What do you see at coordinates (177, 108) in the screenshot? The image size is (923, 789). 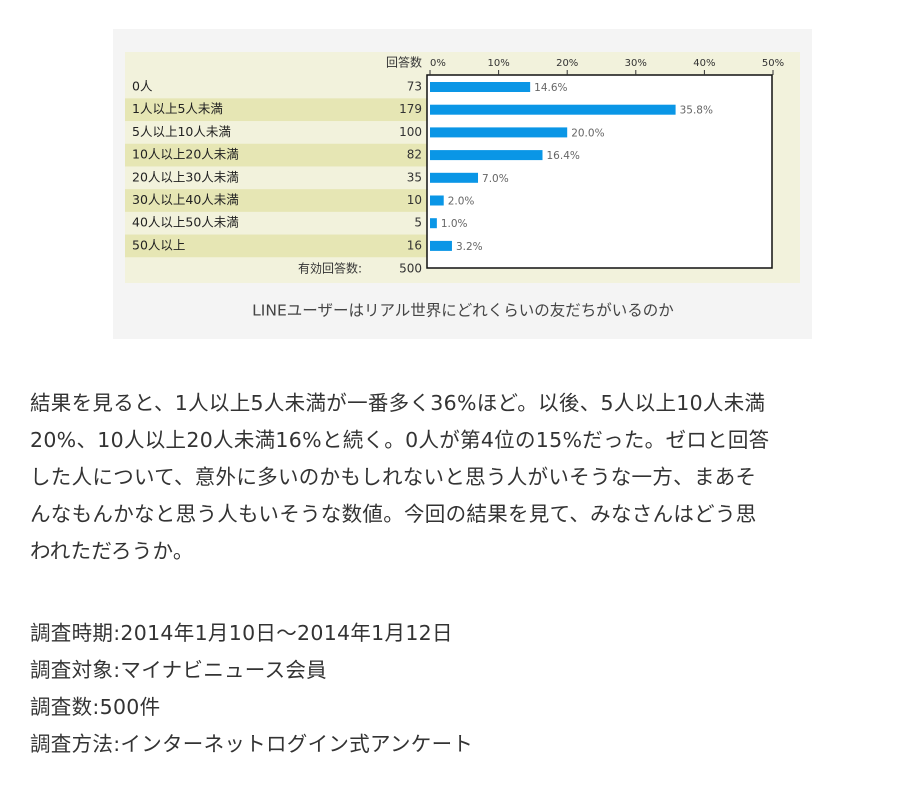 I see `category-label: 1人以上5人未満` at bounding box center [177, 108].